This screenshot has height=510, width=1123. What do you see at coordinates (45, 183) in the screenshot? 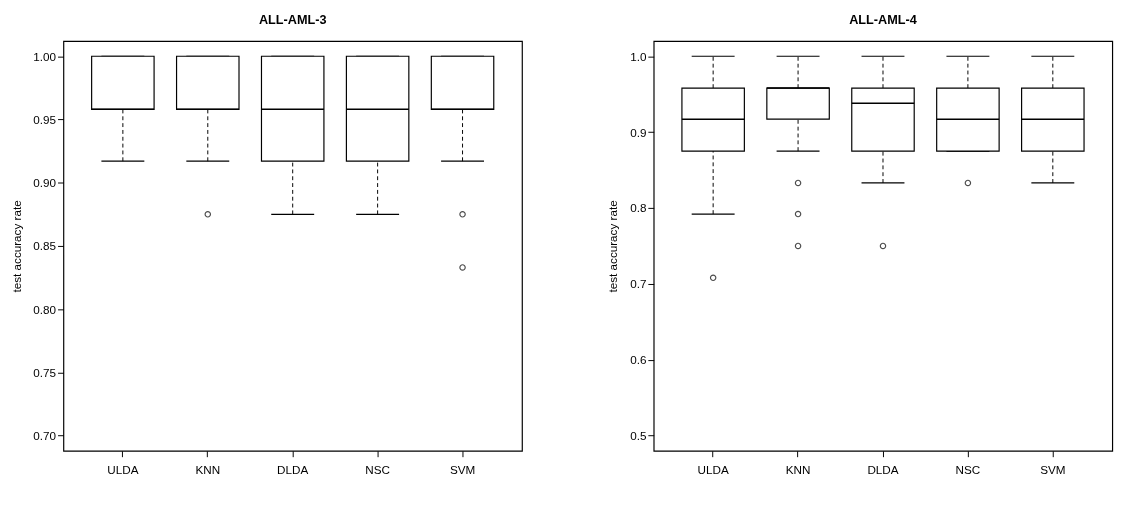
I see `y-tick-label: 0.90` at bounding box center [45, 183].